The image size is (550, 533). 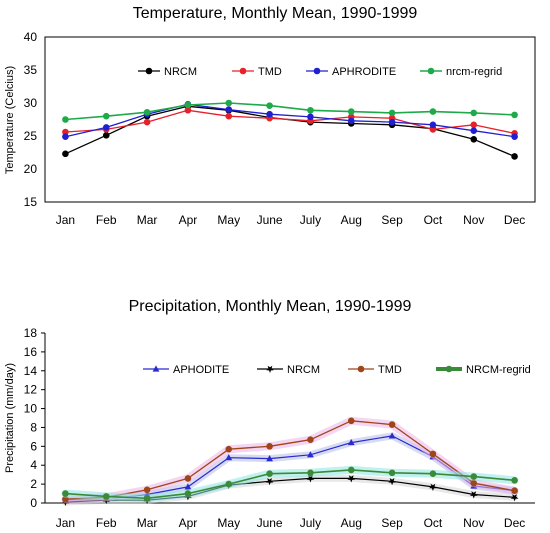 What do you see at coordinates (473, 523) in the screenshot?
I see `precipitation-x-tick-label: Nov` at bounding box center [473, 523].